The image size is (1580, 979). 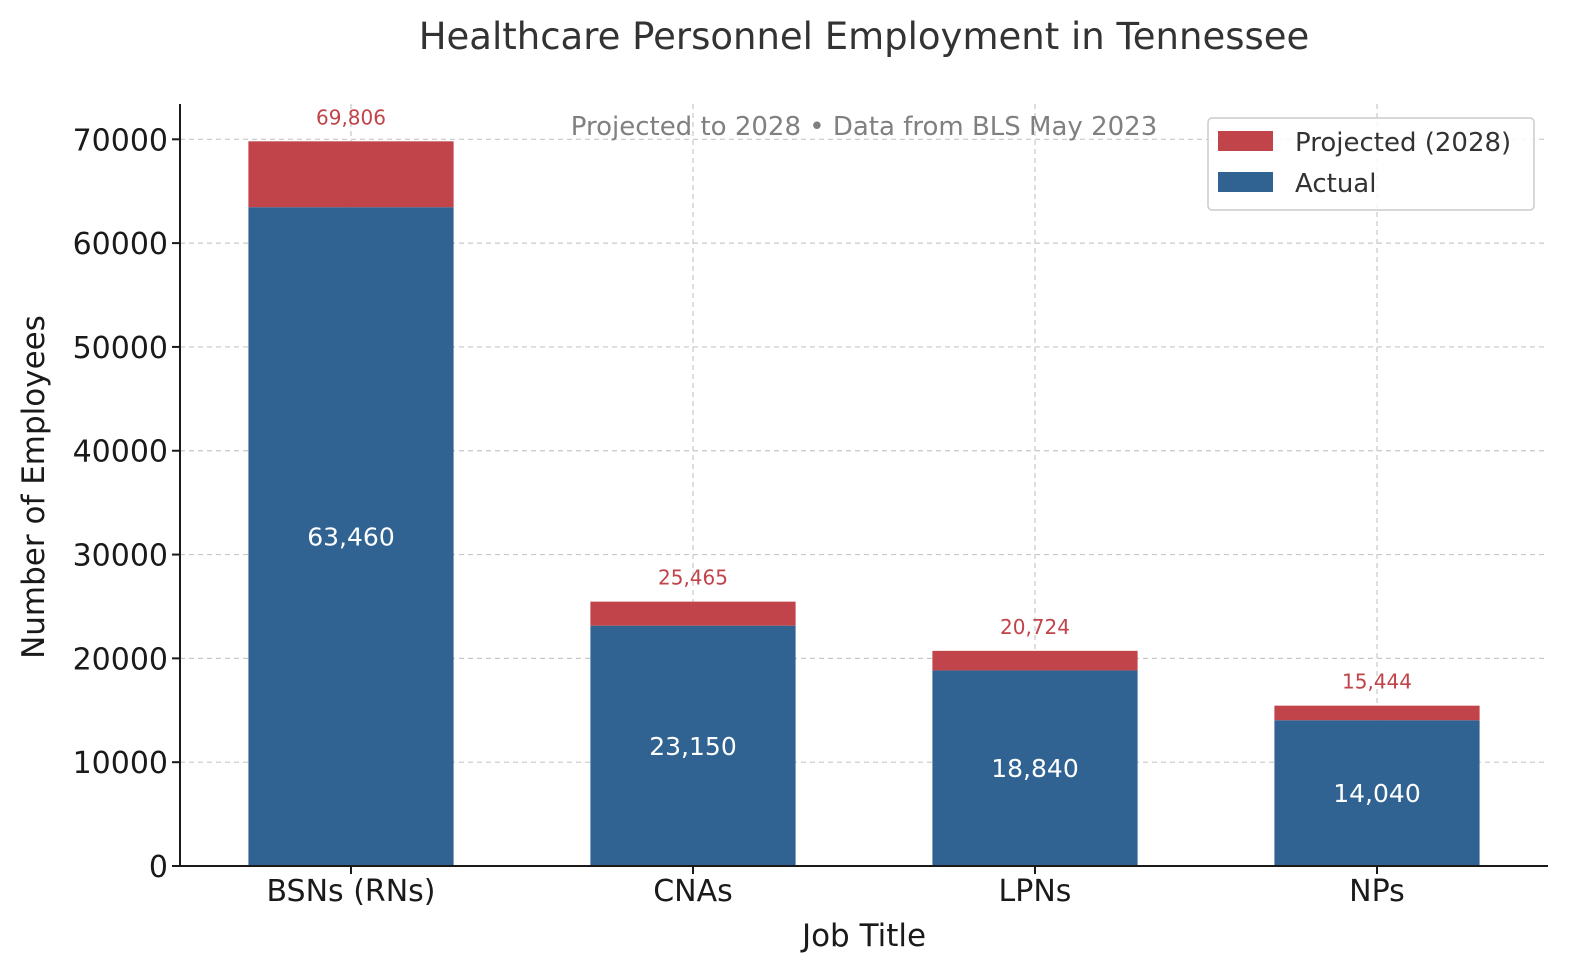 What do you see at coordinates (120, 244) in the screenshot?
I see `y-tick-label-6: 60000` at bounding box center [120, 244].